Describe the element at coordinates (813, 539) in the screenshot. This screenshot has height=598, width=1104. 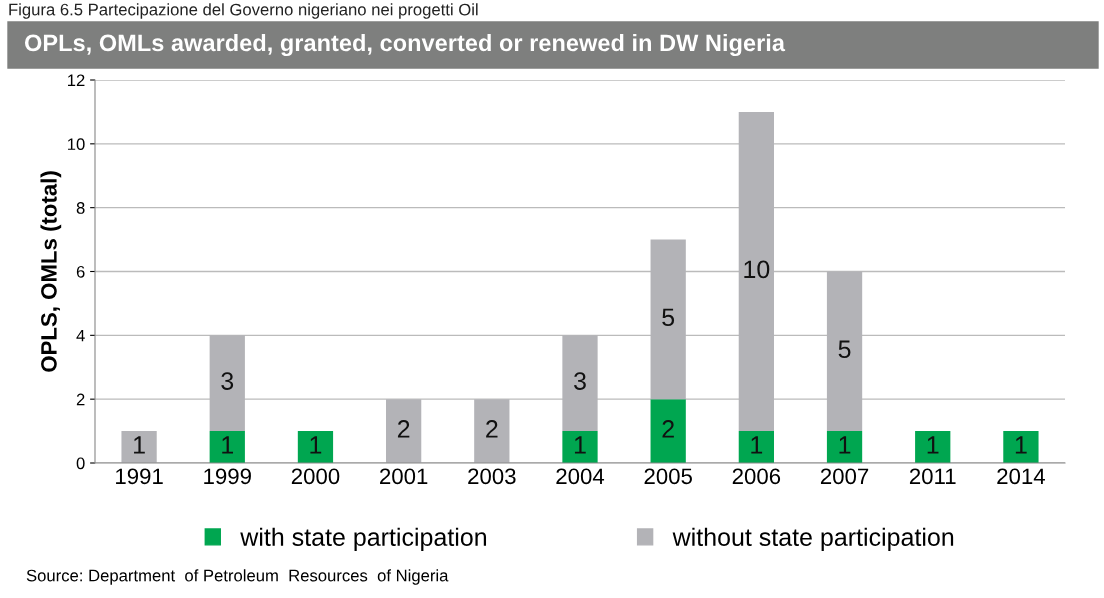
I see `legend-label: without state participation` at that location.